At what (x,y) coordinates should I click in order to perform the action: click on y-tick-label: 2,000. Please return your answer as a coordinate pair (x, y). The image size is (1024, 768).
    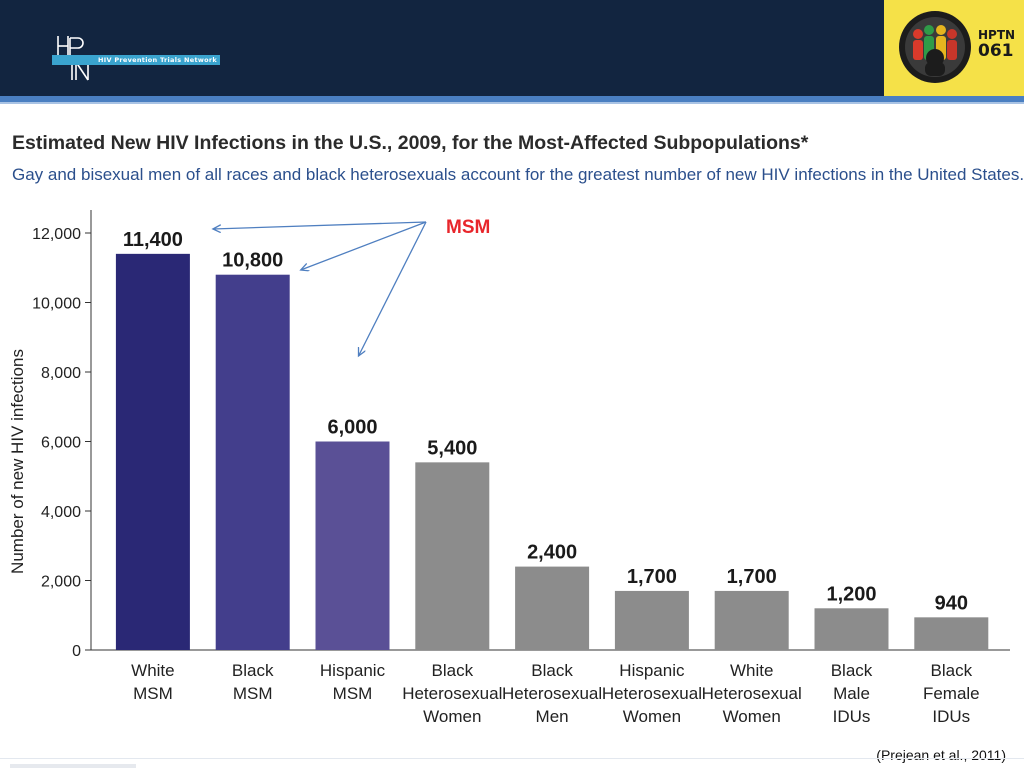
    Looking at the image, I should click on (61, 582).